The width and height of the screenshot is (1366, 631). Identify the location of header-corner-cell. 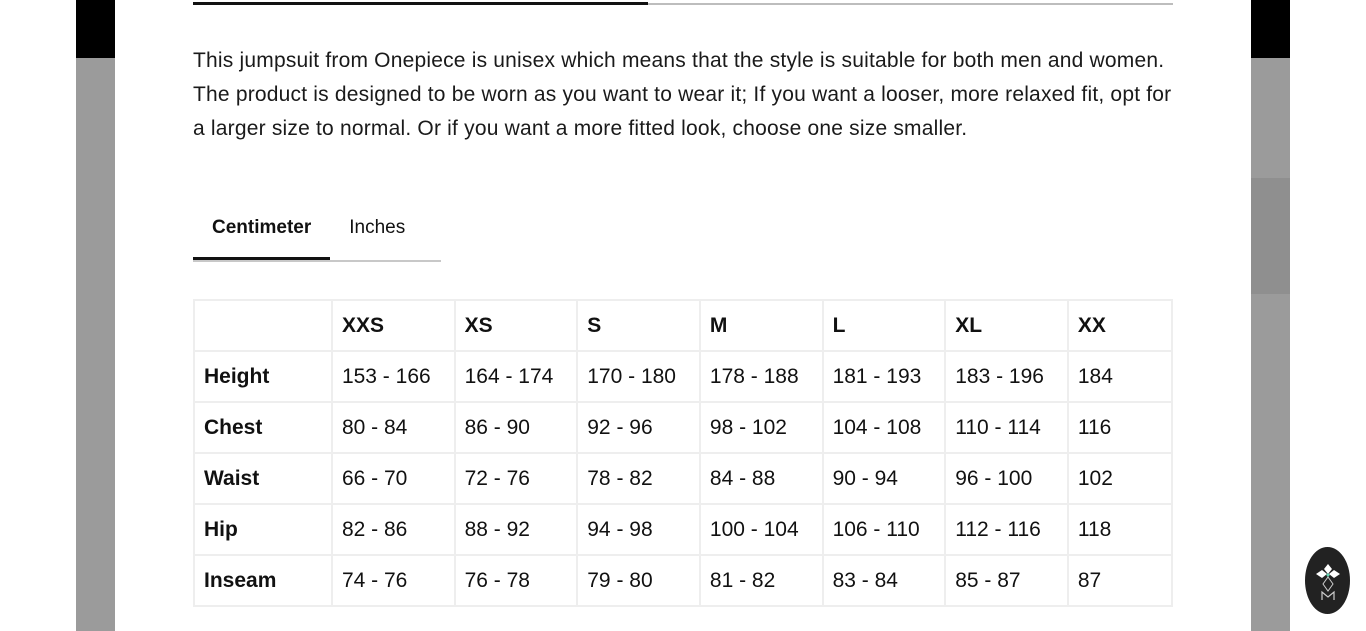
(263, 325).